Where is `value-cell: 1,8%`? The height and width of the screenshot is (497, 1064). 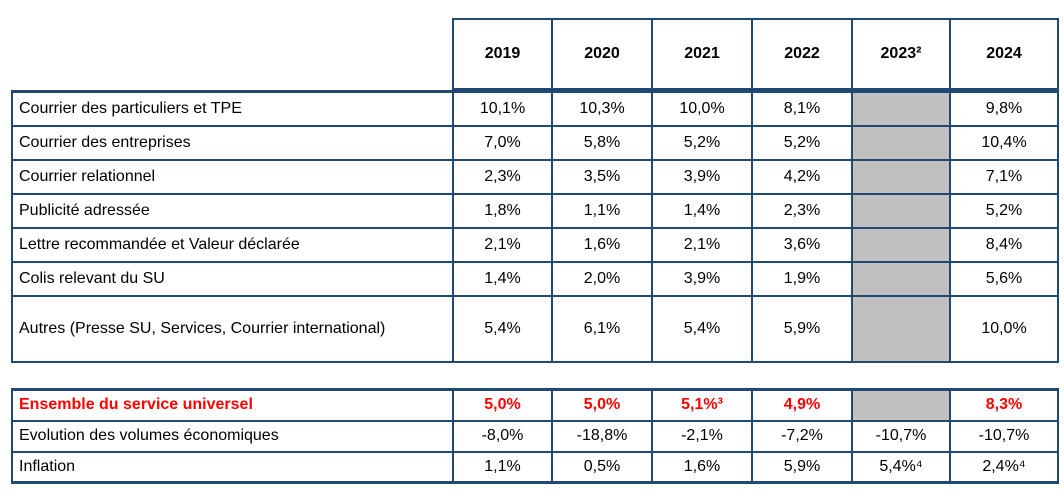 value-cell: 1,8% is located at coordinates (502, 210).